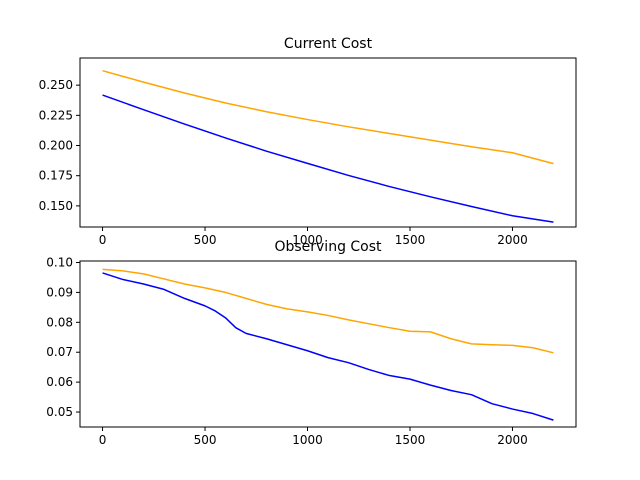  Describe the element at coordinates (205, 240) in the screenshot. I see `current-cost-x-tick-label: 500` at that location.